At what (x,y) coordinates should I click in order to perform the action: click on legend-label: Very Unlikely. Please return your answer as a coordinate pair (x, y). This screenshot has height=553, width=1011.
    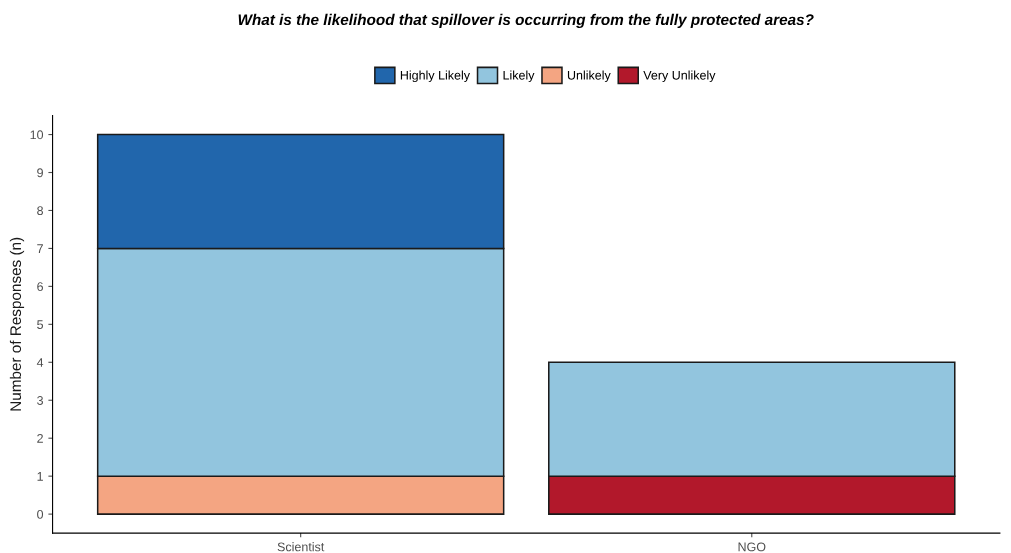
    Looking at the image, I should click on (679, 76).